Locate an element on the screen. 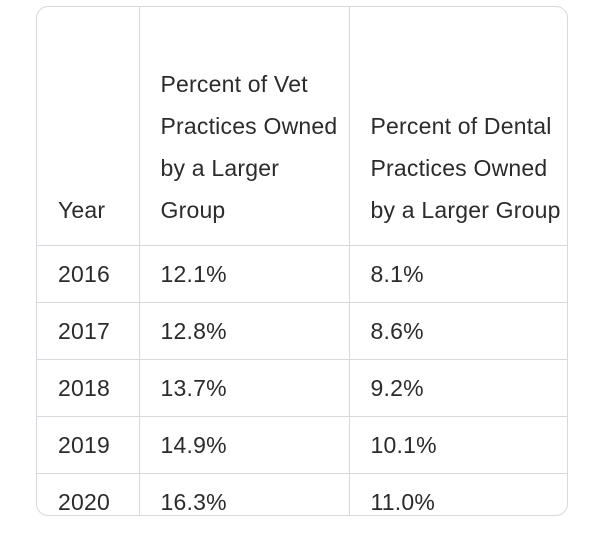 Image resolution: width=600 pixels, height=536 pixels. cell-dental-percent: 10.1% is located at coordinates (458, 445).